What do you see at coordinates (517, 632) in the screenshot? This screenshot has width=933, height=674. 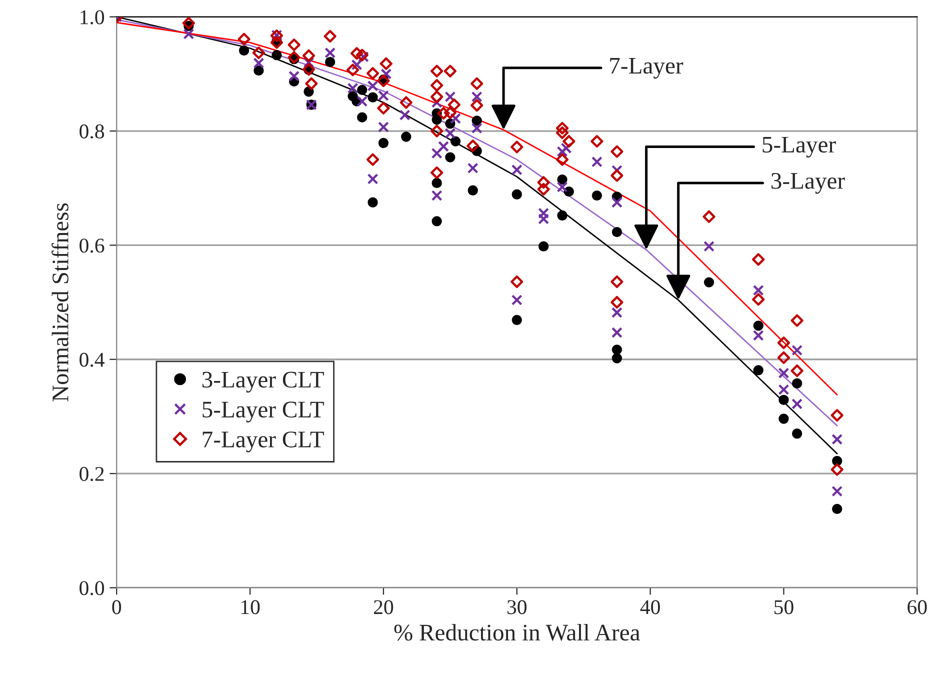 I see `x-axis-title: % Reduction in Wall Area` at bounding box center [517, 632].